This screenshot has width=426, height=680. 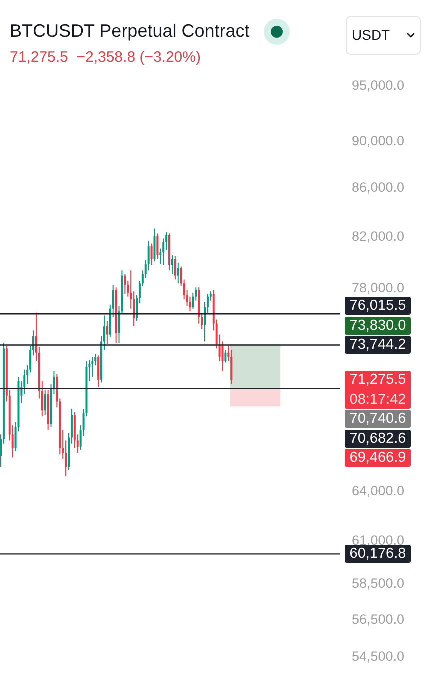 I want to click on text: 71,275.5, so click(x=378, y=381).